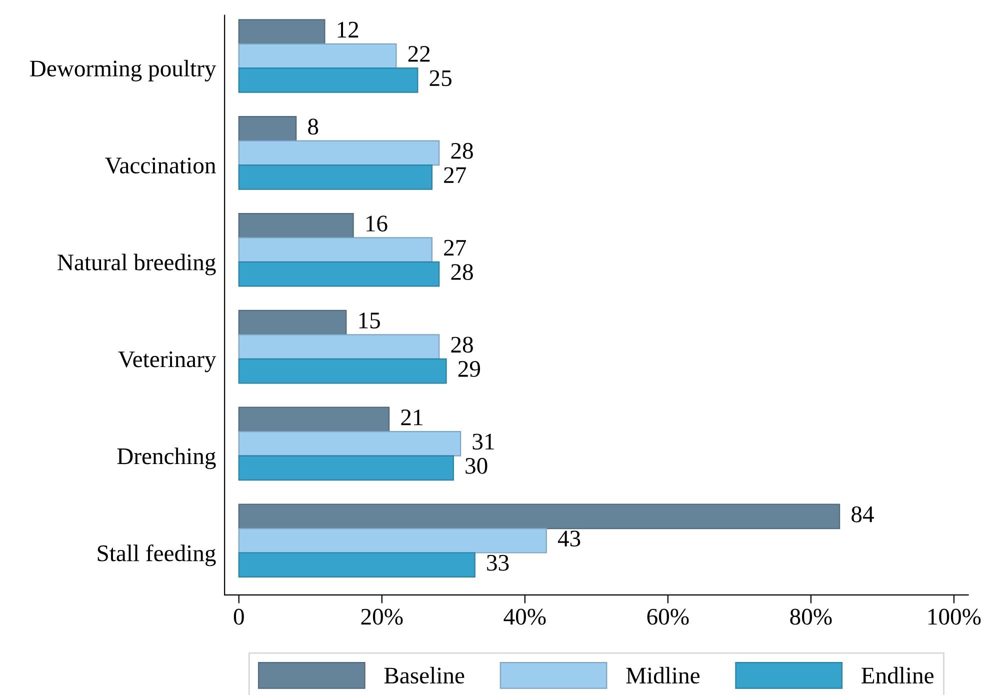 Image resolution: width=985 pixels, height=695 pixels. I want to click on data-label: 8, so click(313, 126).